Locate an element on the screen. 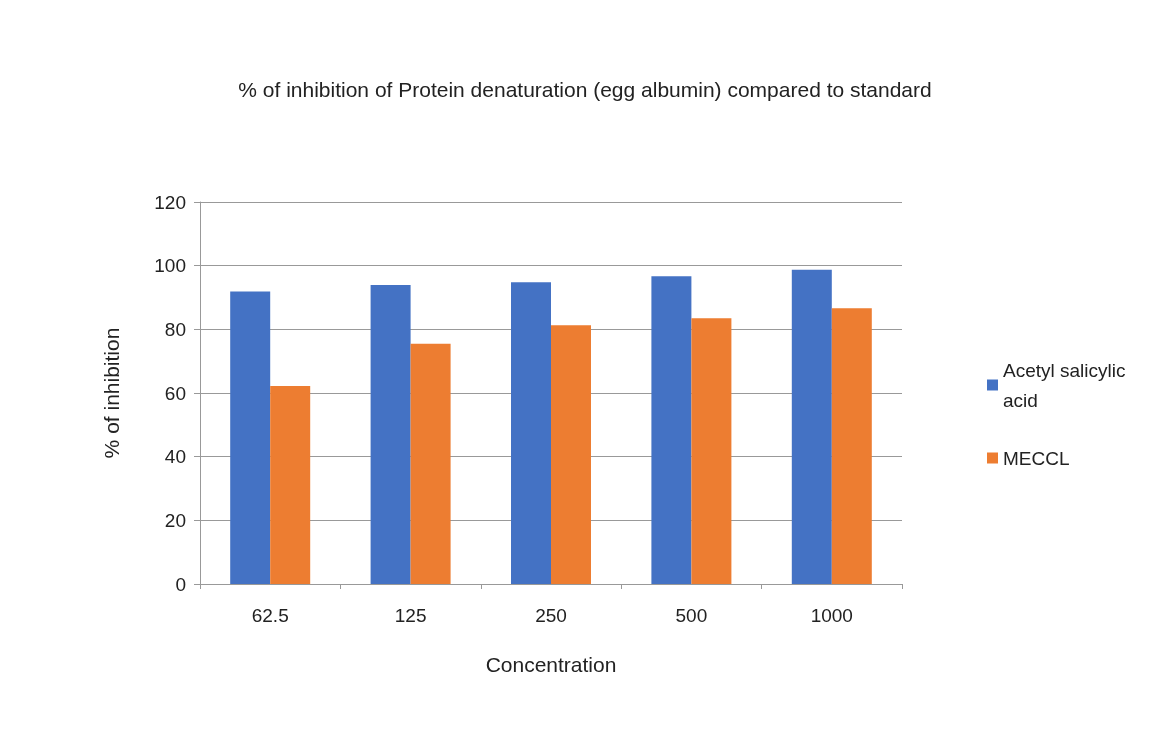 This screenshot has width=1168, height=747. legend-label: MECCL is located at coordinates (1036, 458).